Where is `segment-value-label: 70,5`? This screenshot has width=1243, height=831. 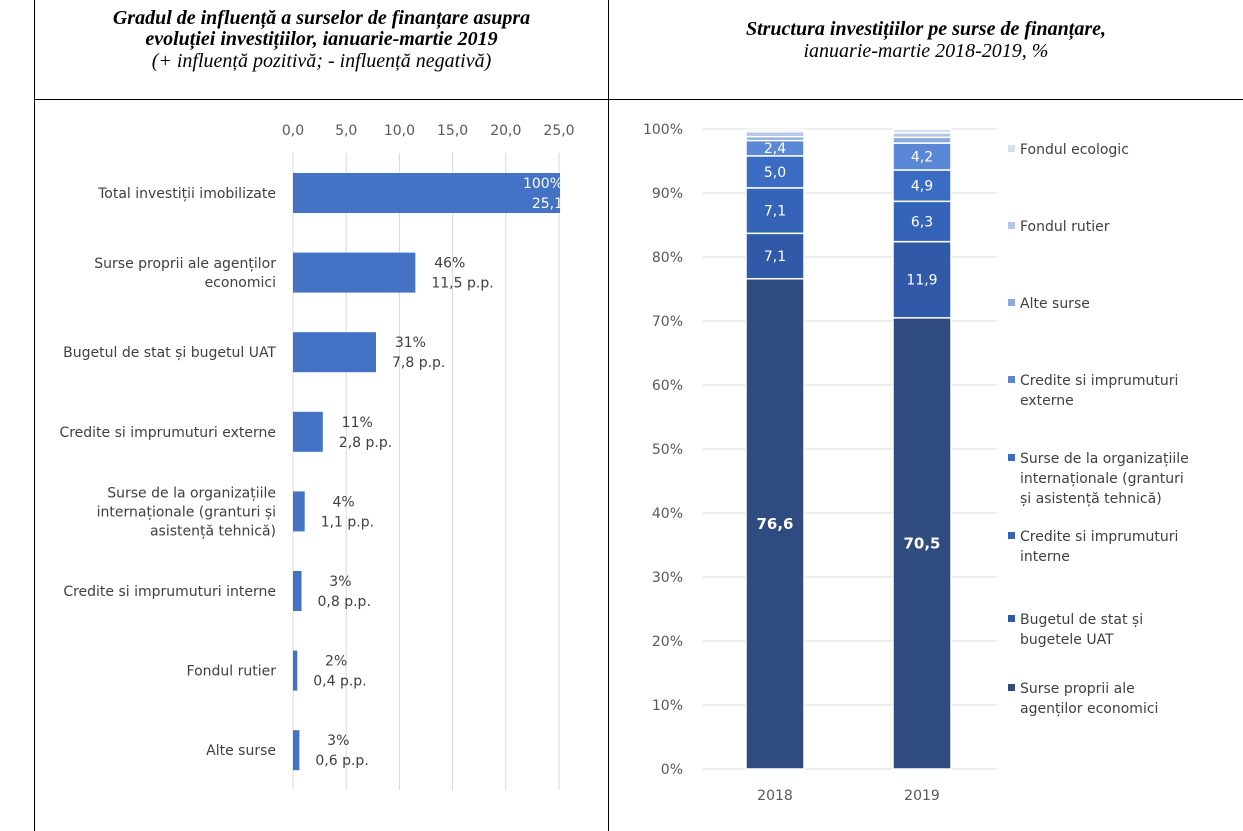
segment-value-label: 70,5 is located at coordinates (921, 543).